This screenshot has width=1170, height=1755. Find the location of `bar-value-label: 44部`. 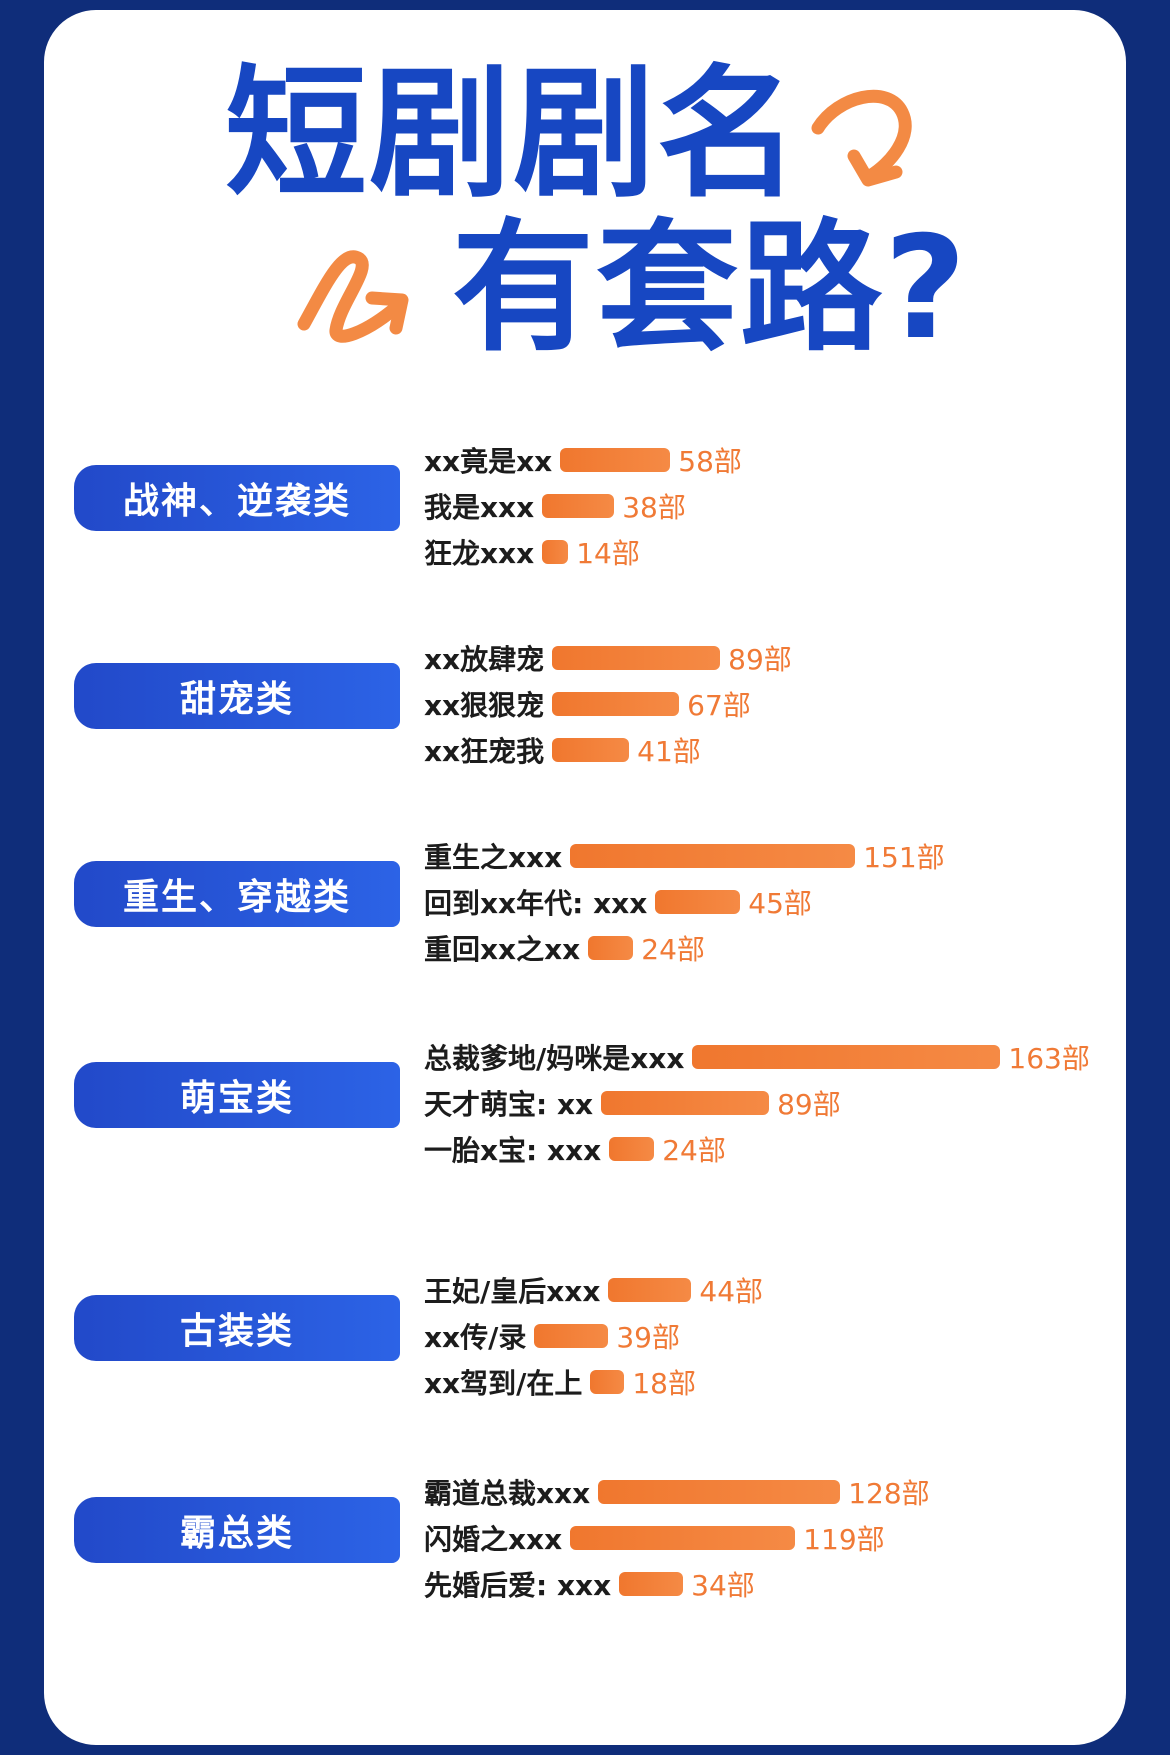

bar-value-label: 44部 is located at coordinates (731, 1291).